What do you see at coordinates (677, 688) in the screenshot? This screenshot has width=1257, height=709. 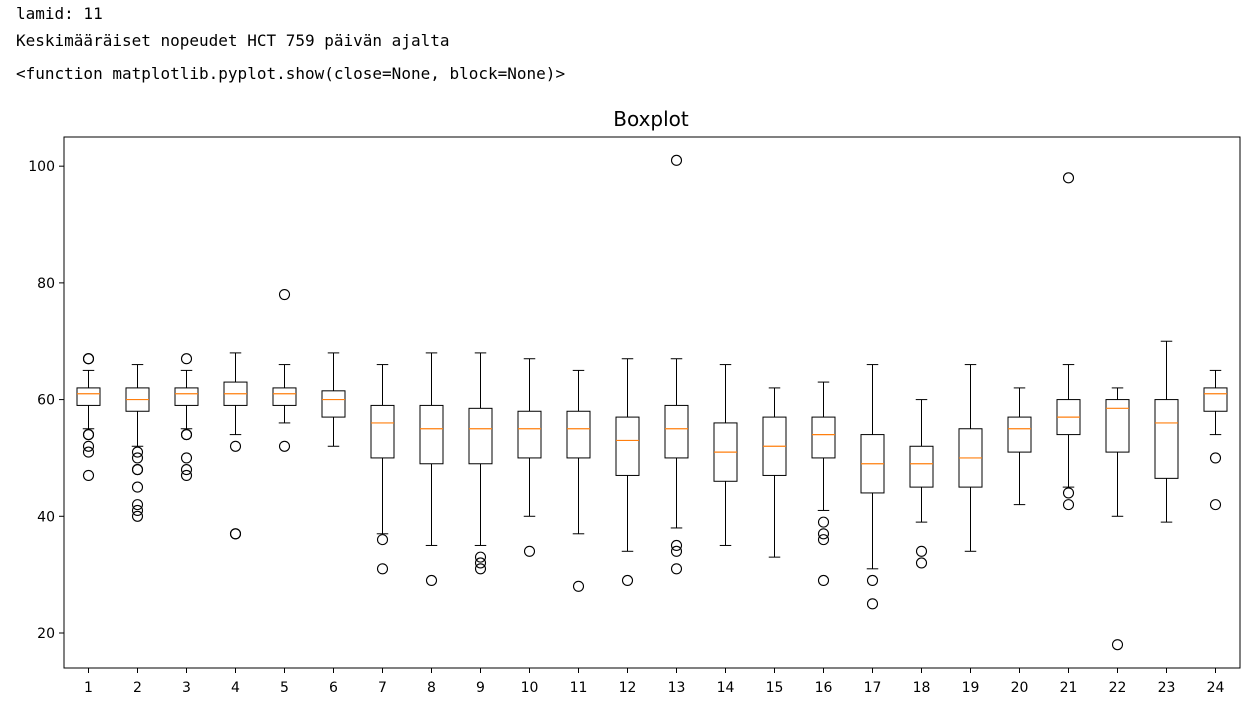 I see `x-tick-label: 13` at bounding box center [677, 688].